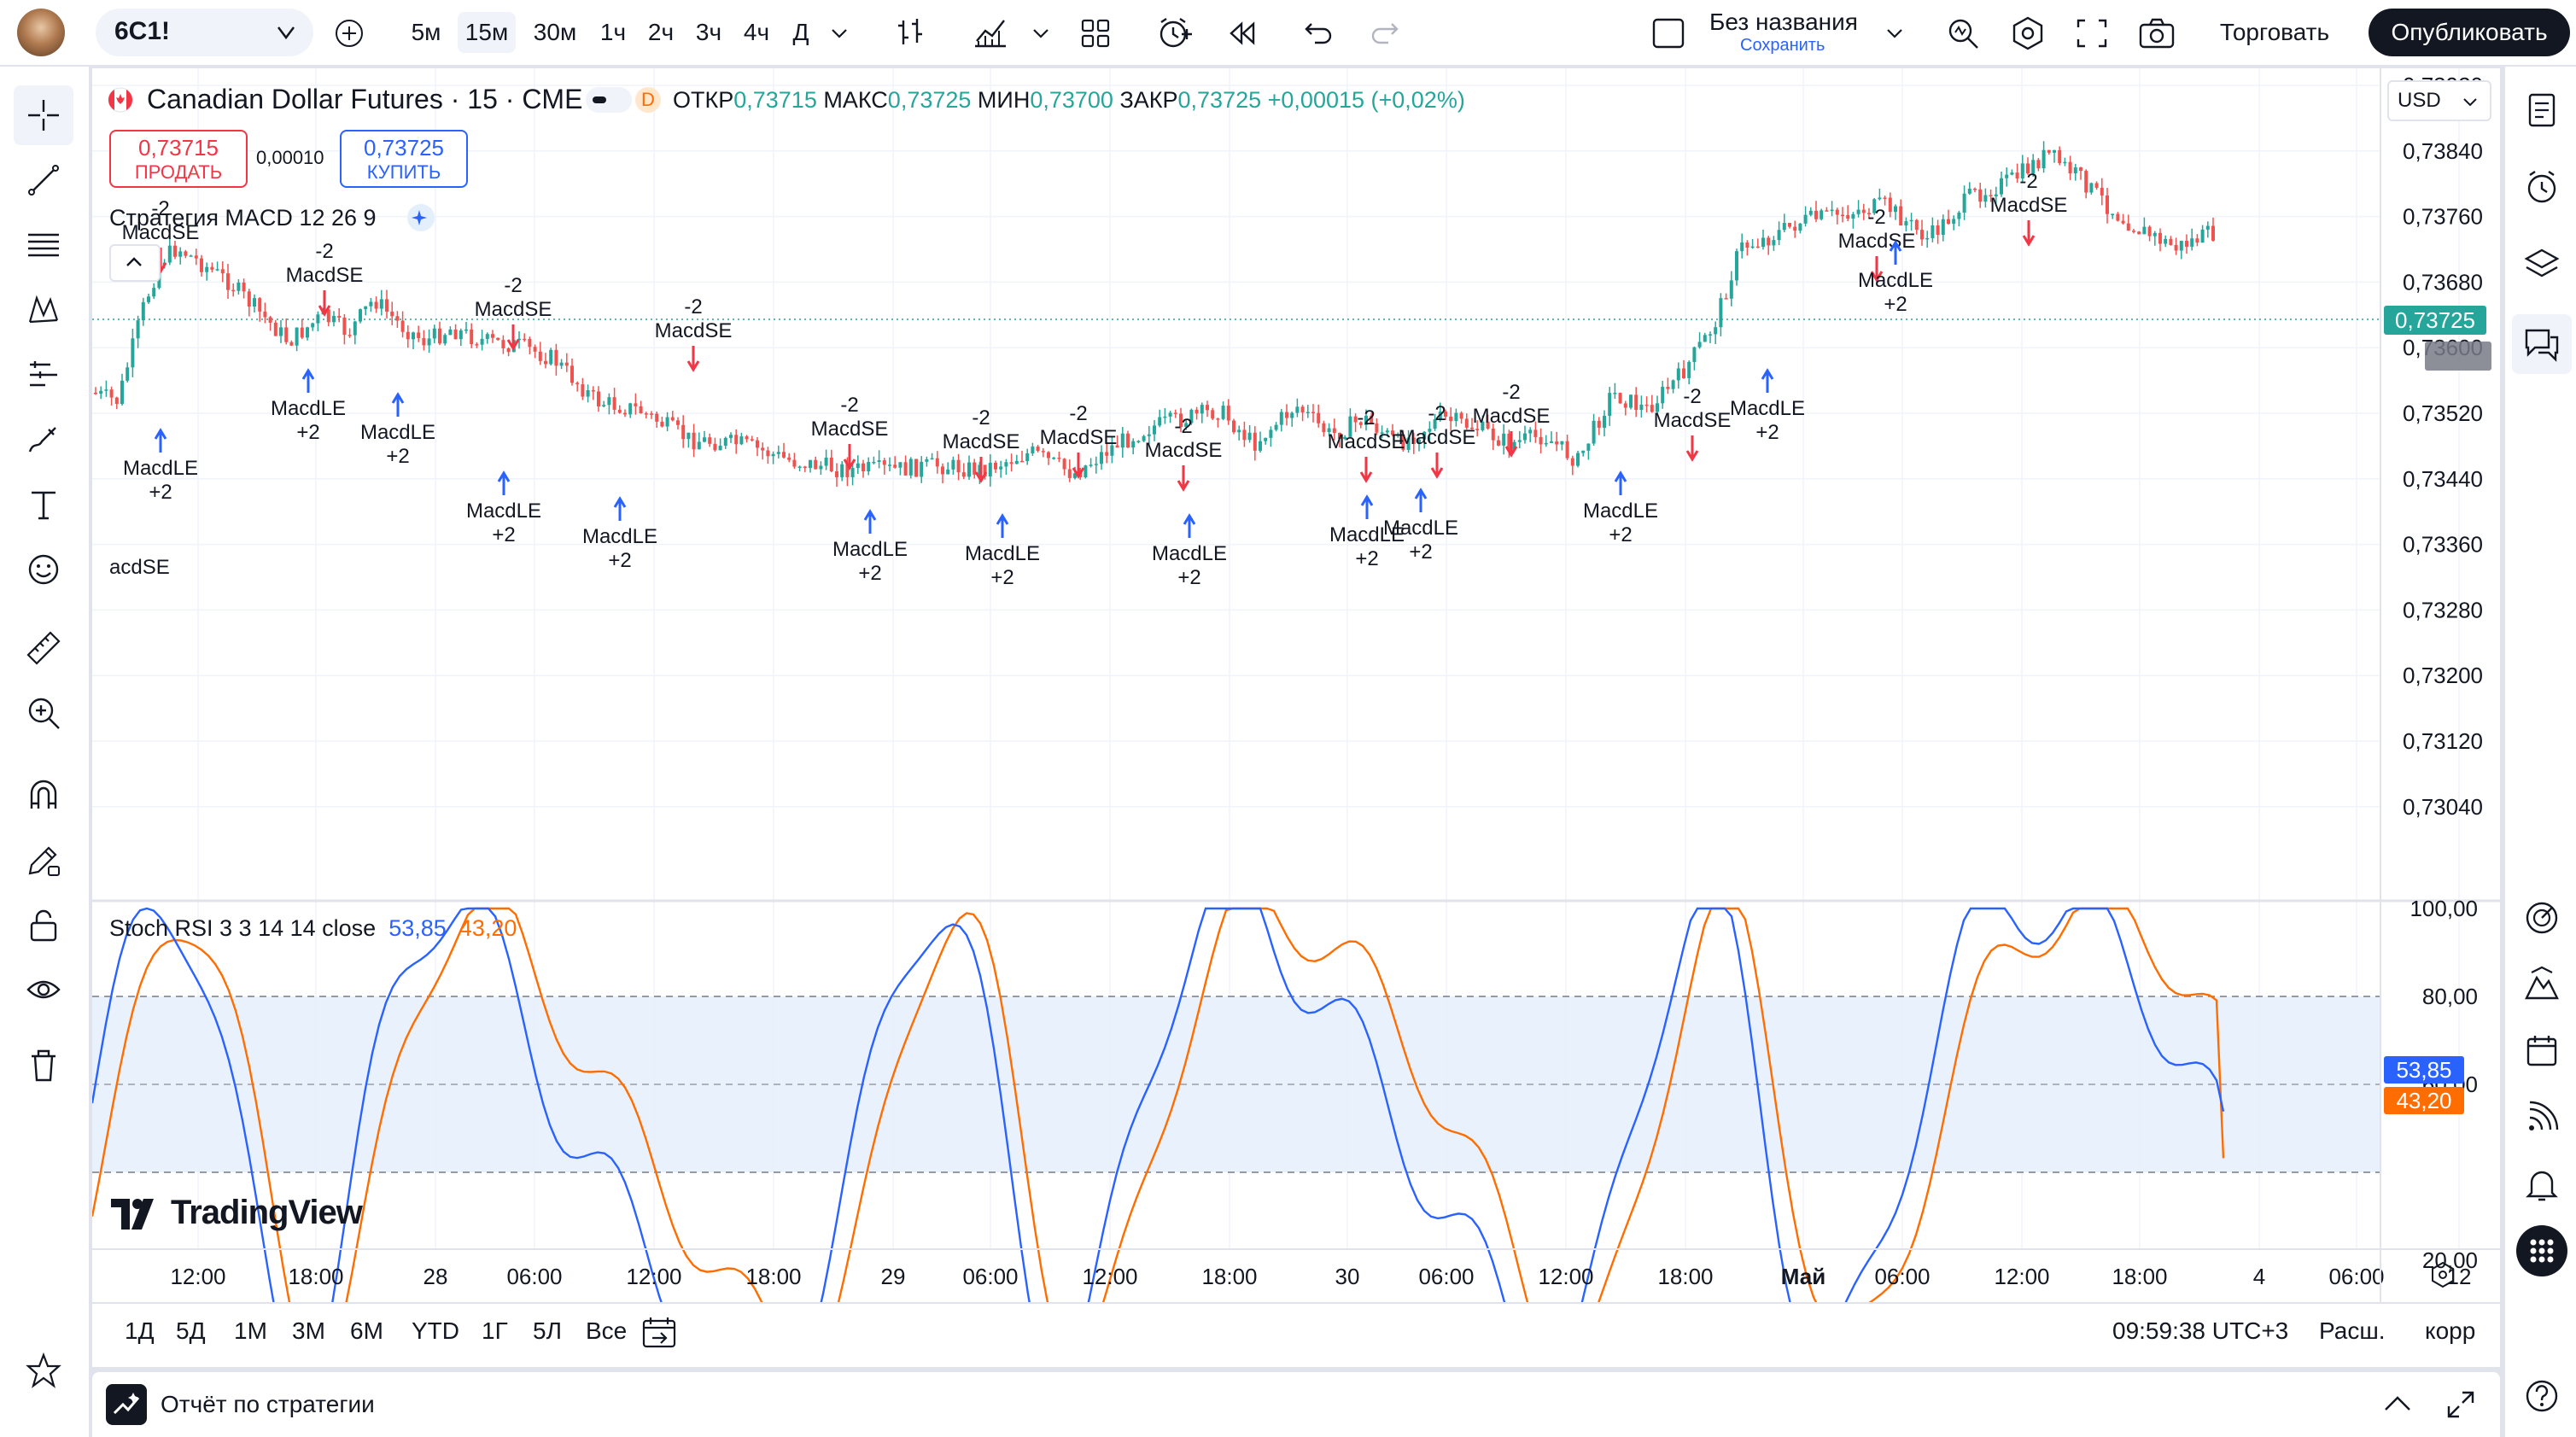 The height and width of the screenshot is (1437, 2576). I want to click on forecast-tool, so click(43, 375).